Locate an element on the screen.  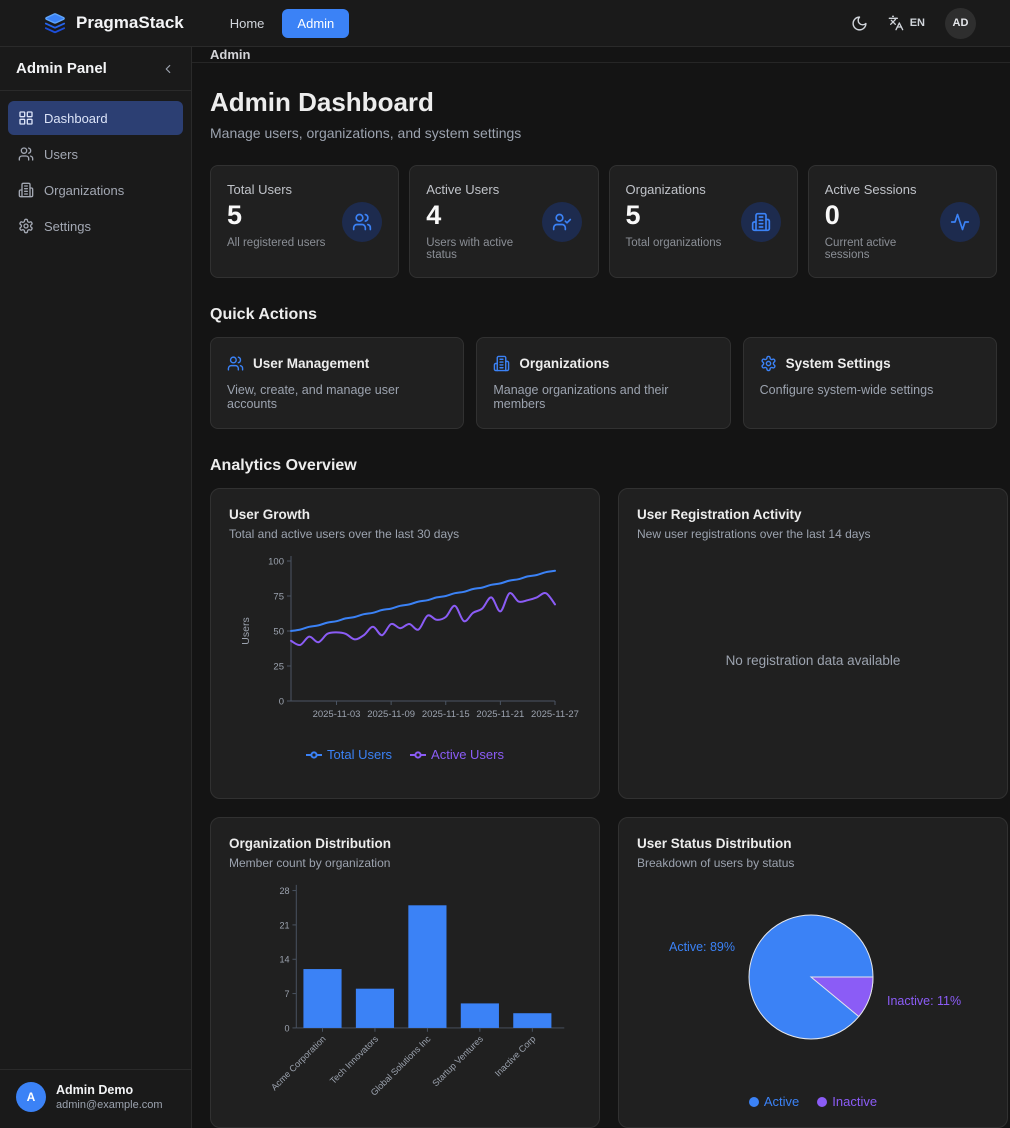
stat-description: Total organizations is located at coordinates (673, 243).